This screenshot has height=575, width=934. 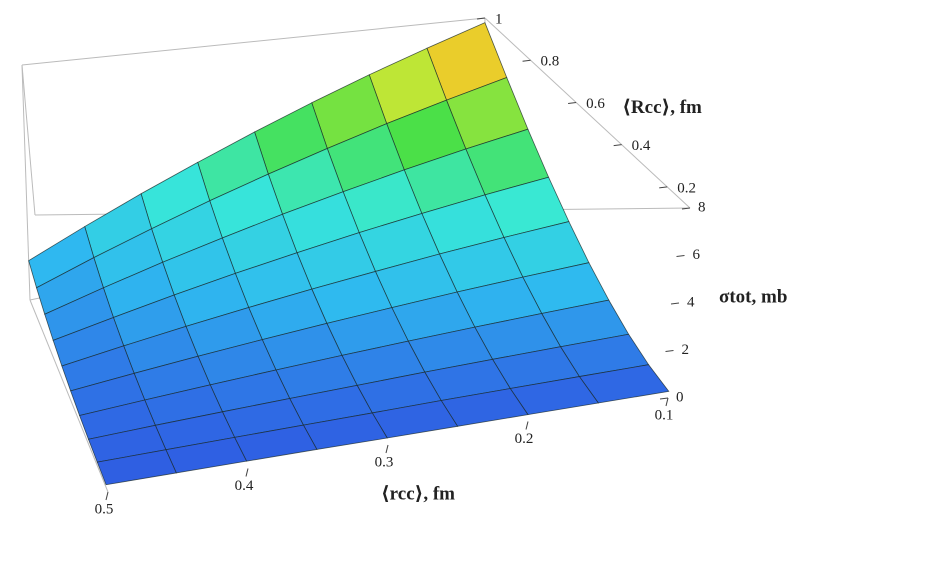 I want to click on y-tick-label: 0.6, so click(x=595, y=104).